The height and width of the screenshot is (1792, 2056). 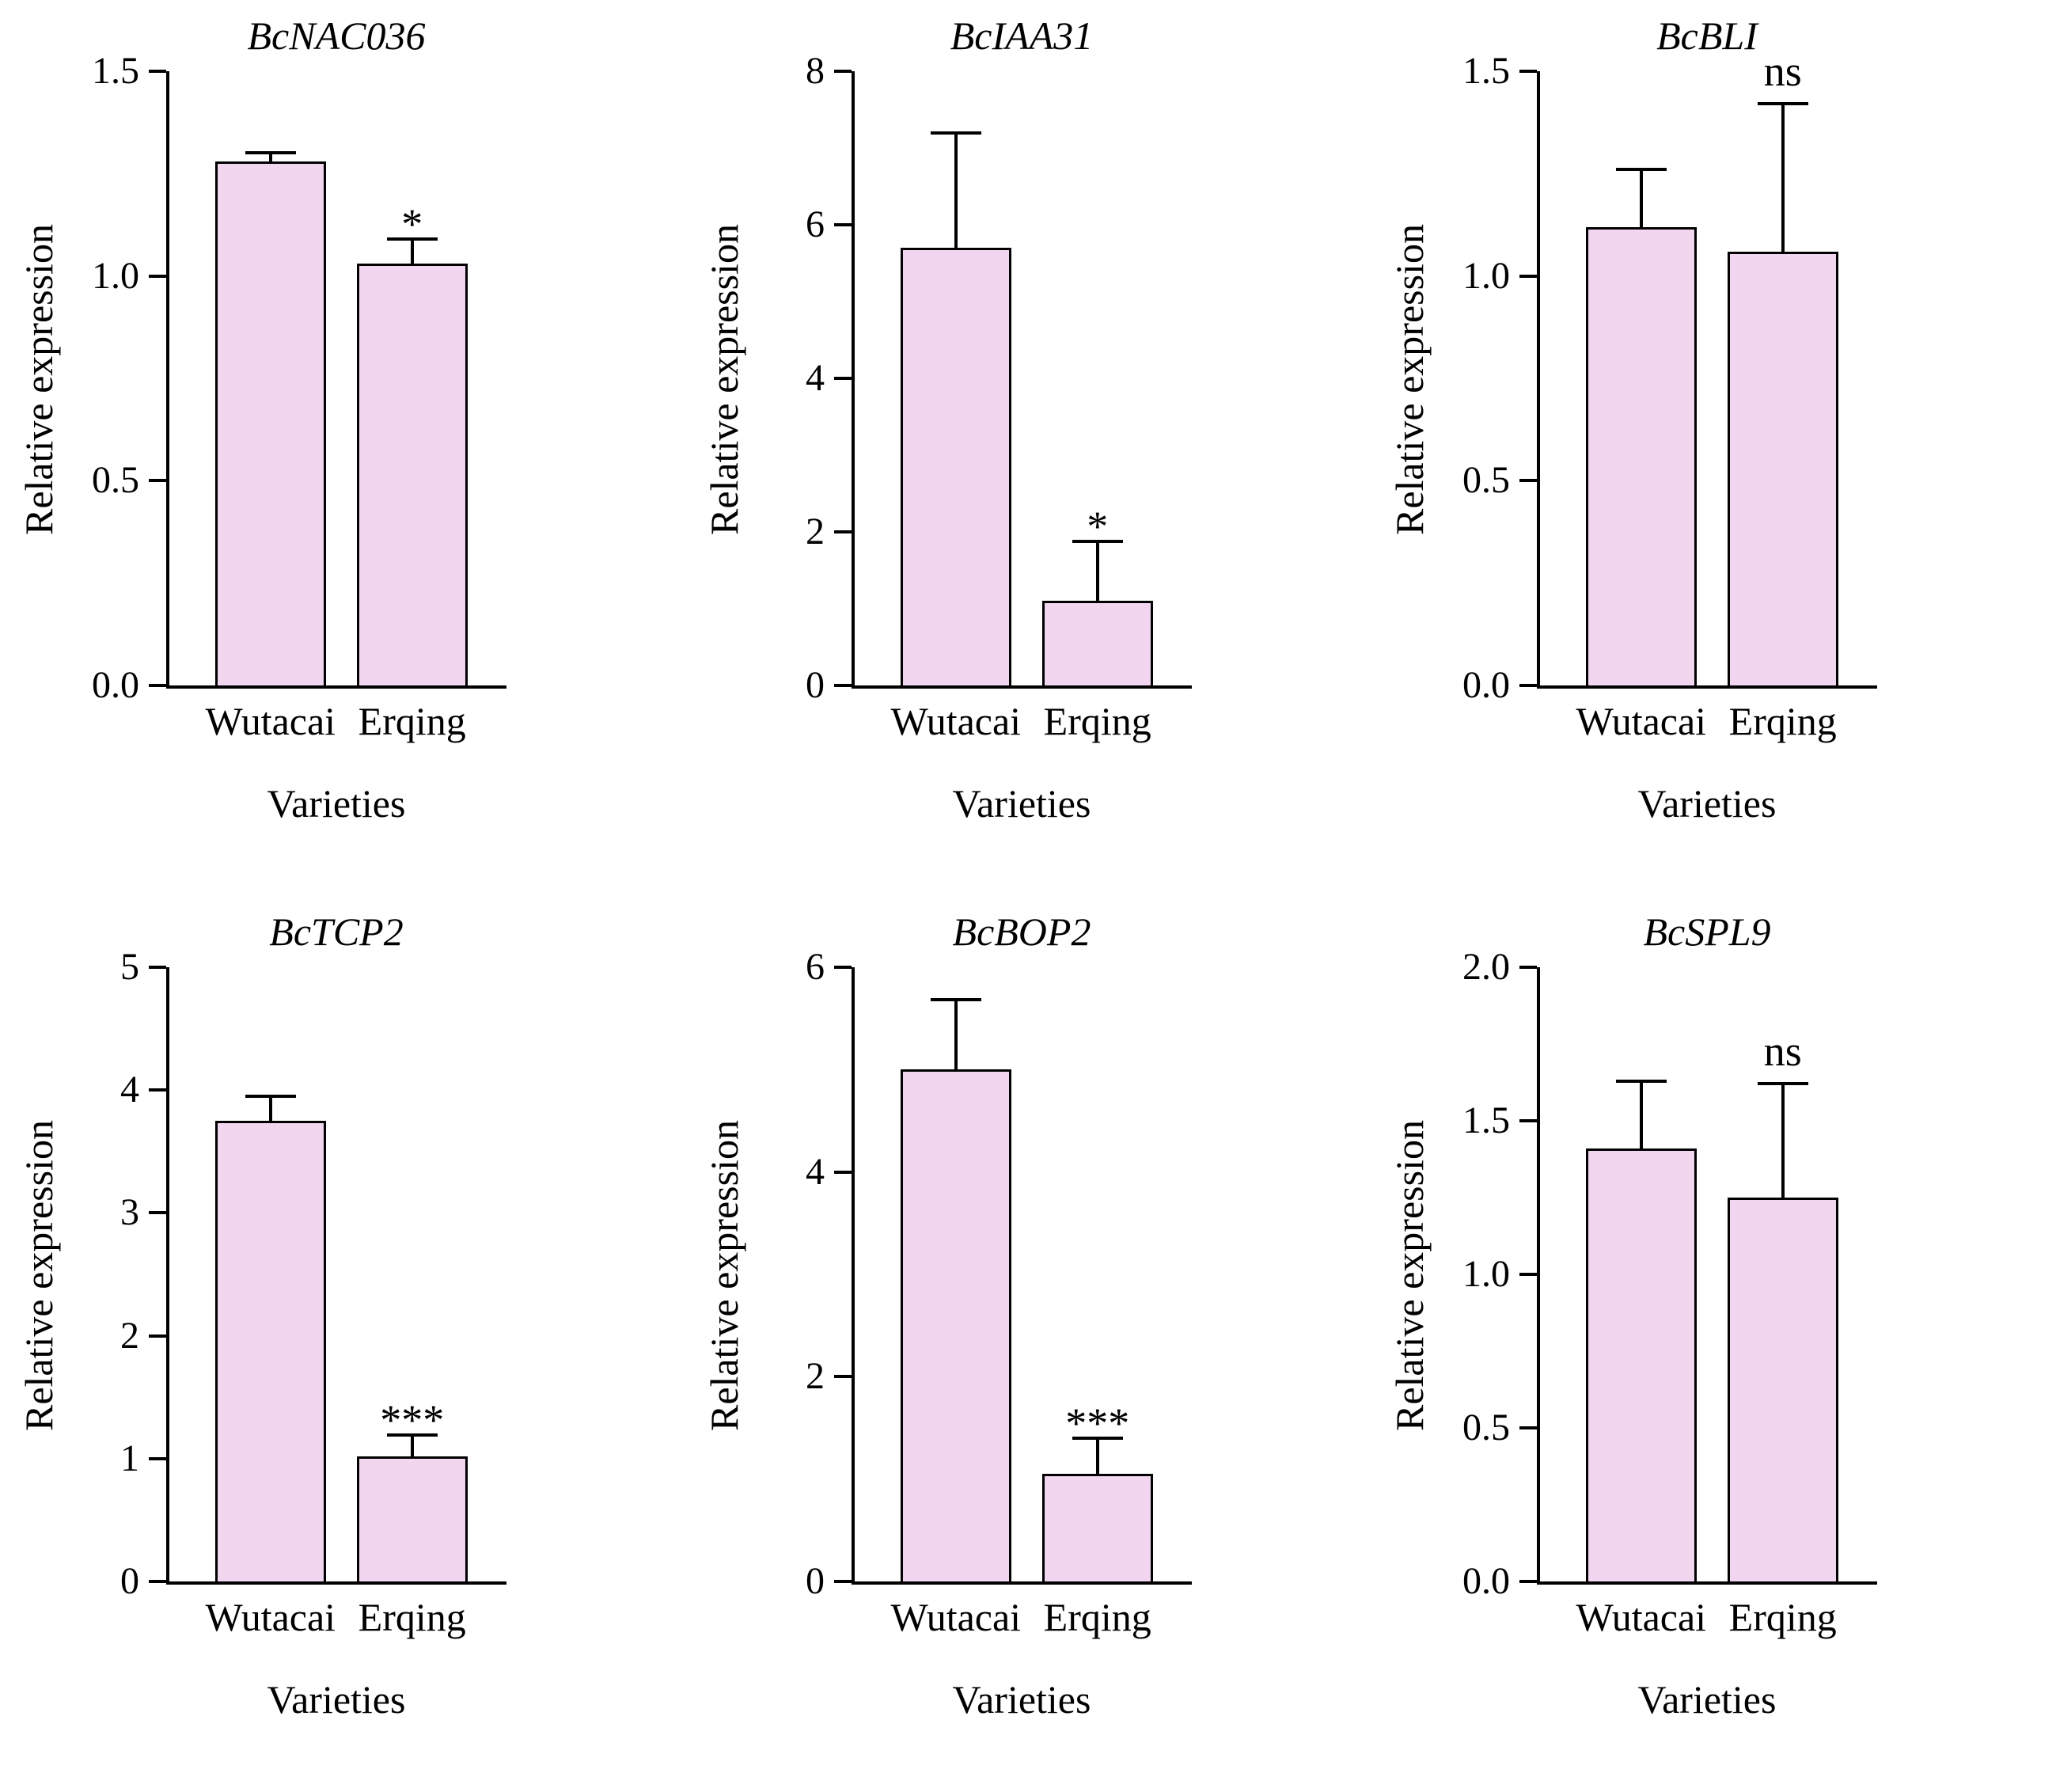 I want to click on significance-label: *, so click(x=1098, y=526).